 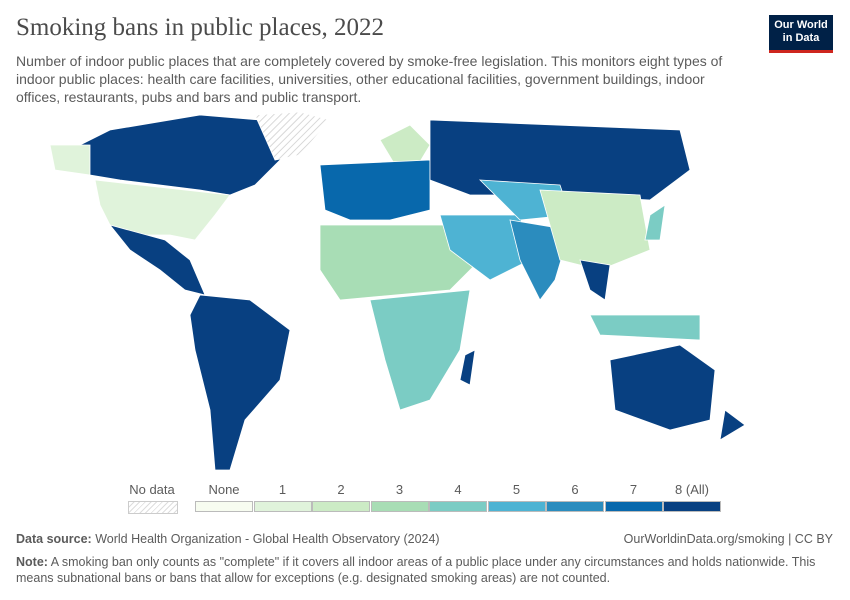 I want to click on region-new-zealand, so click(x=732, y=425).